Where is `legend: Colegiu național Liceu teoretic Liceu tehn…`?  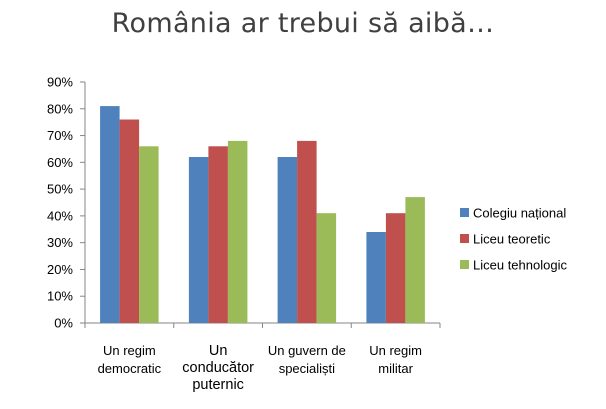
legend: Colegiu național Liceu teoretic Liceu tehn… is located at coordinates (513, 239).